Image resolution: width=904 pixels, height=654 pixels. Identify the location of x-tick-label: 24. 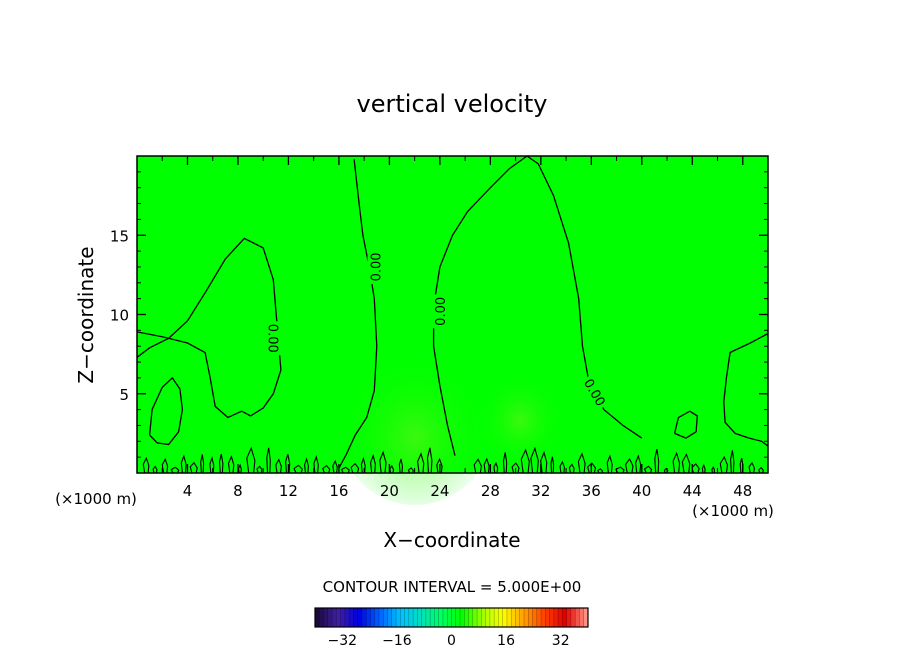
(439, 491).